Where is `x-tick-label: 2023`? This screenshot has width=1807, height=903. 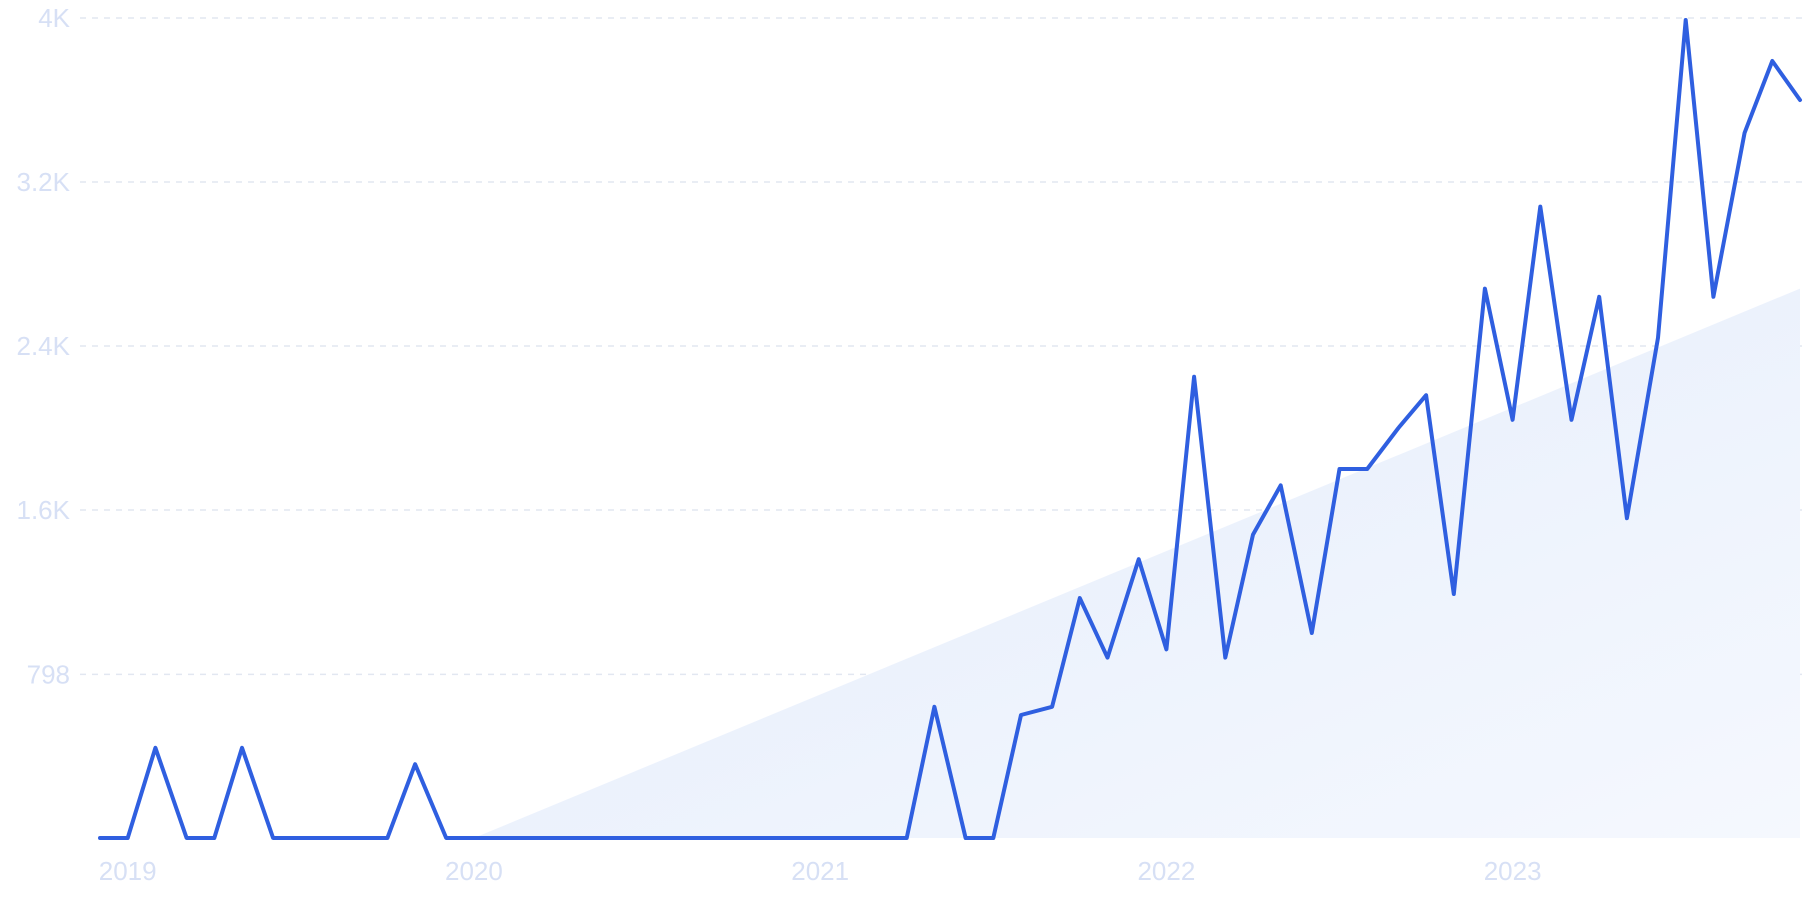 x-tick-label: 2023 is located at coordinates (1513, 871).